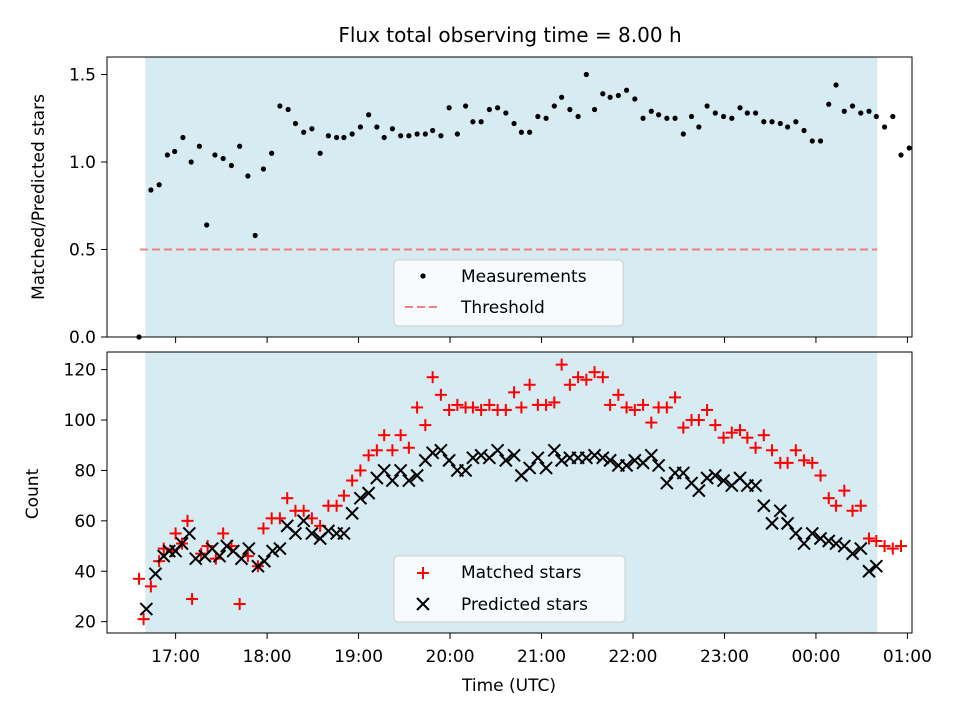 The width and height of the screenshot is (960, 720). Describe the element at coordinates (724, 657) in the screenshot. I see `x-tick-label: 23:00` at that location.